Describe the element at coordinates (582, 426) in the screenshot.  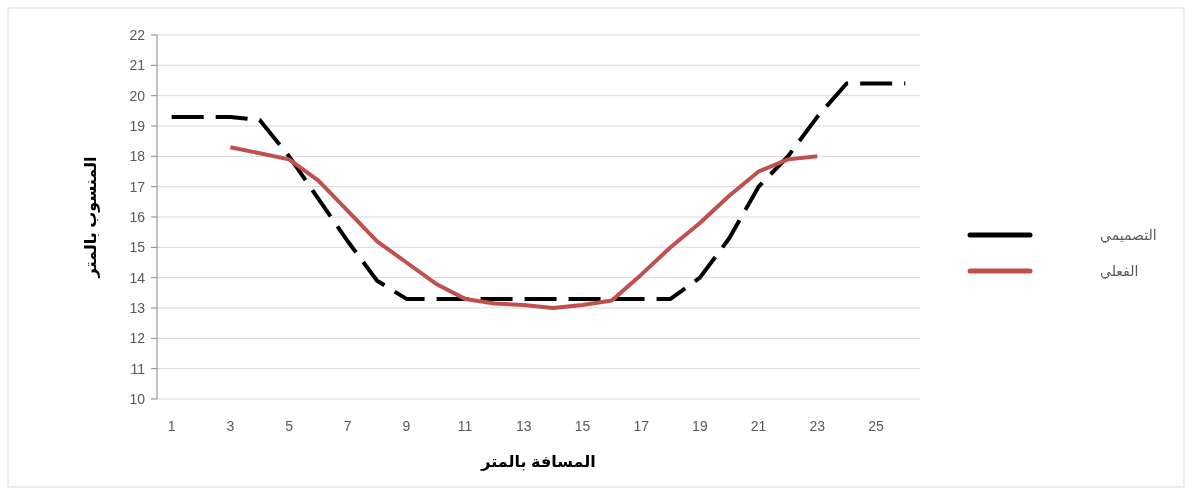
I see `x-tick-label: 15` at that location.